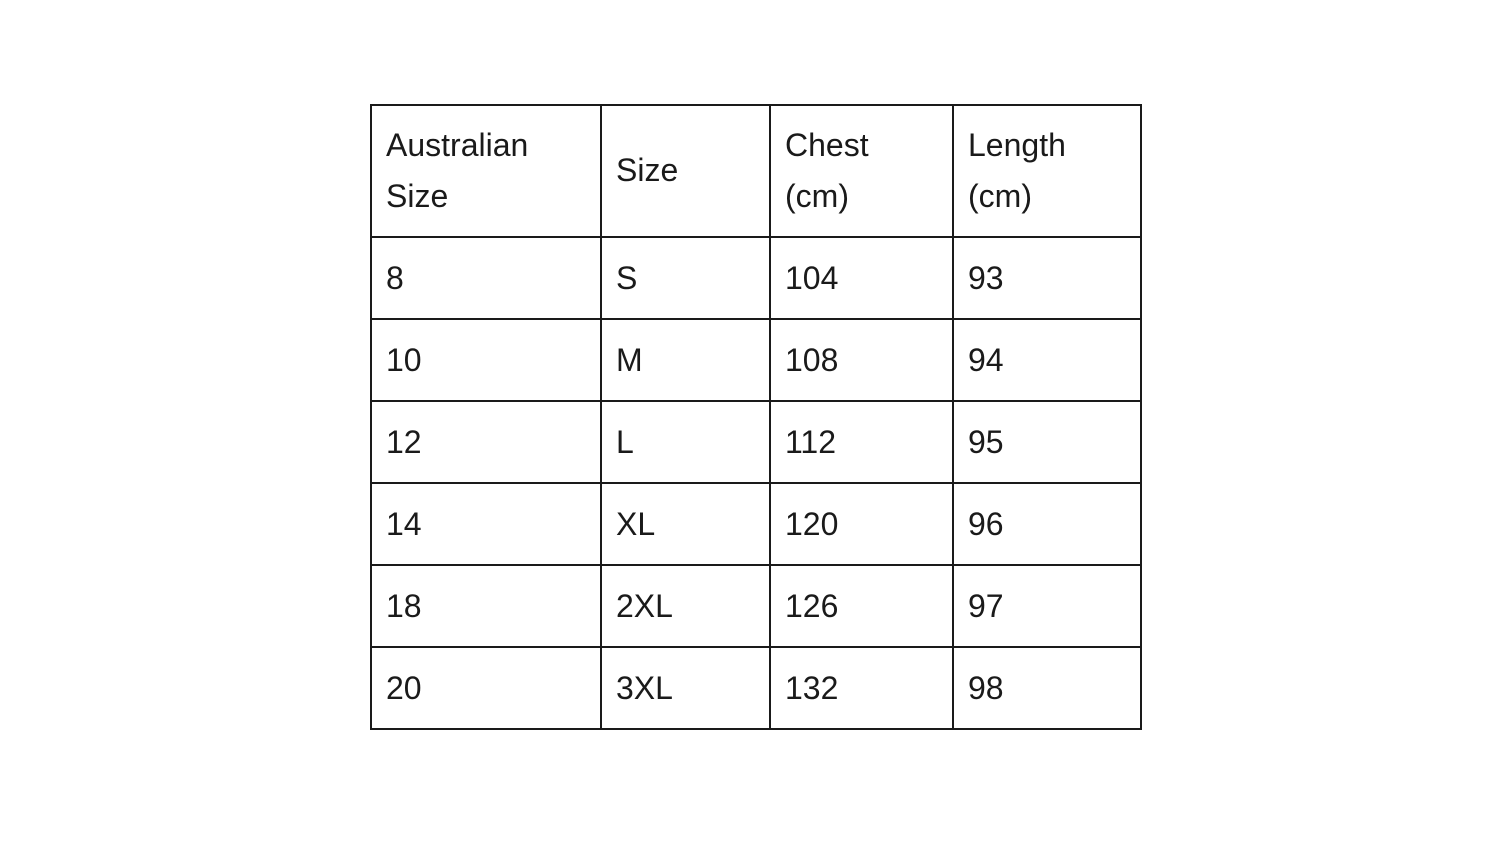 Image resolution: width=1500 pixels, height=845 pixels. I want to click on cell-length-cm: 95, so click(1047, 442).